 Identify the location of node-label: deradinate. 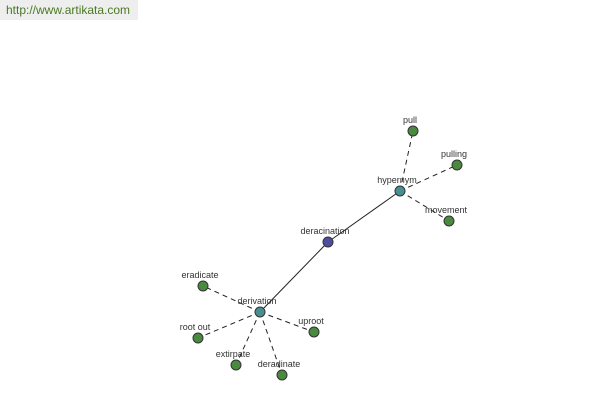
(279, 364).